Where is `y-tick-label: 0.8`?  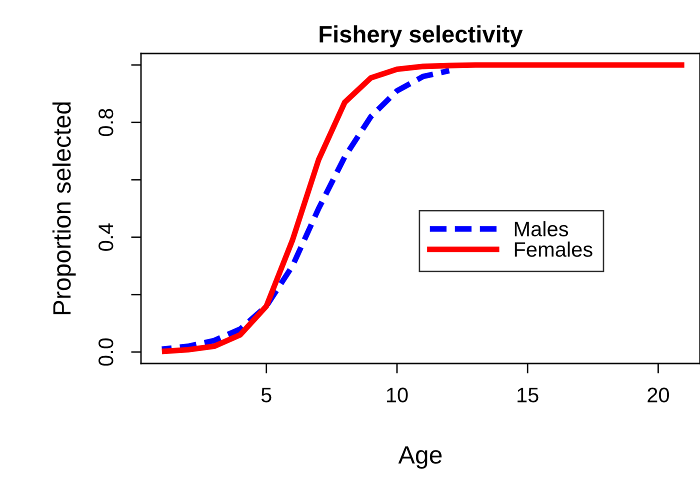
y-tick-label: 0.8 is located at coordinates (106, 122).